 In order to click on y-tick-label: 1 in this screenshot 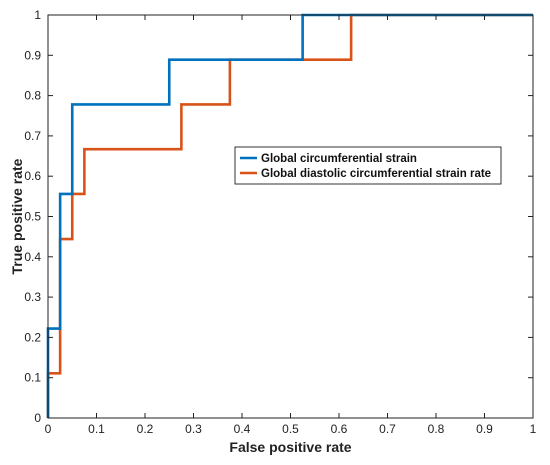, I will do `click(37, 15)`.